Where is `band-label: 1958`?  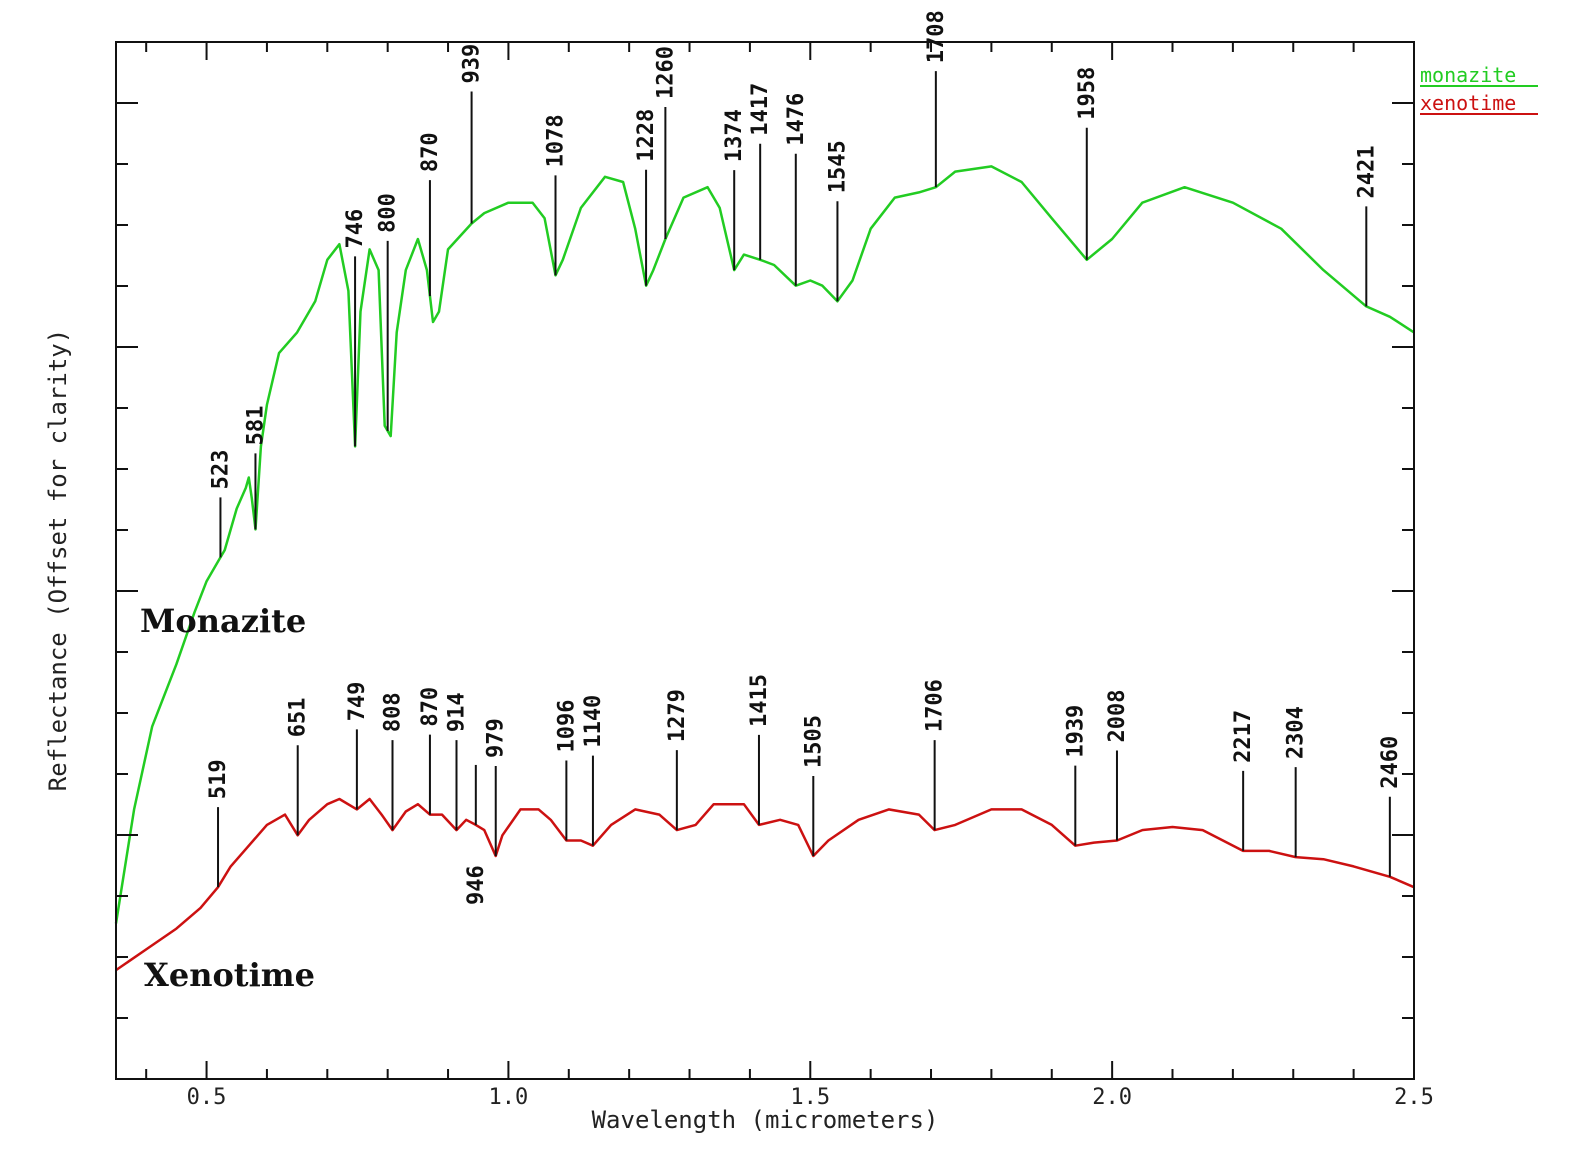
band-label: 1958 is located at coordinates (1087, 93).